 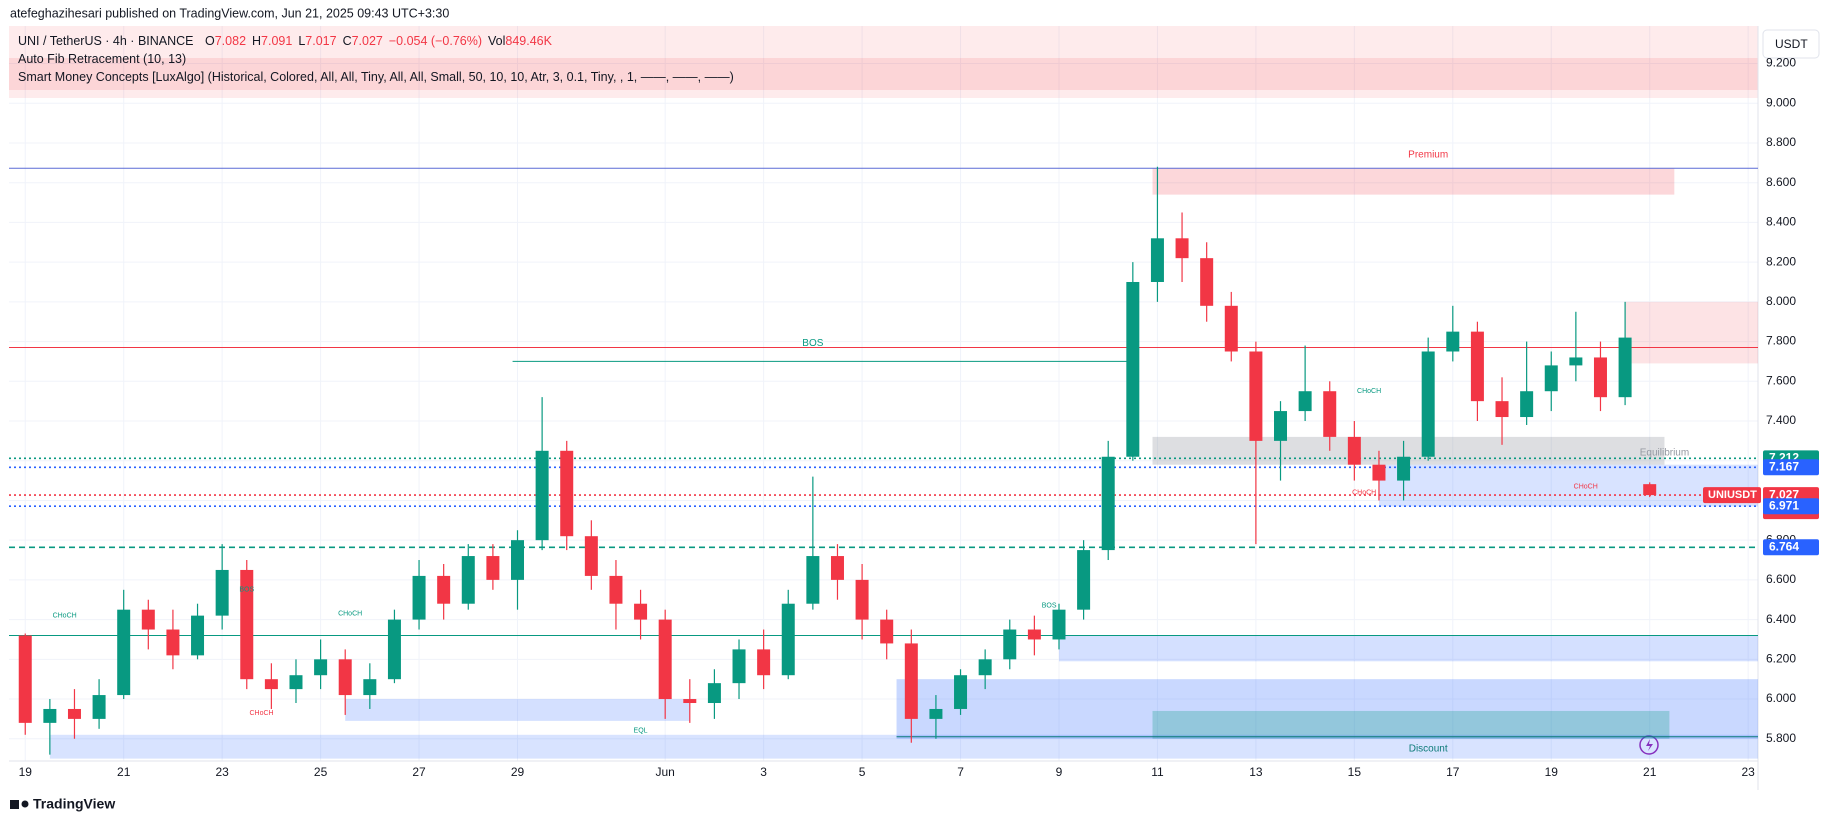 What do you see at coordinates (1791, 506) in the screenshot?
I see `price-tag` at bounding box center [1791, 506].